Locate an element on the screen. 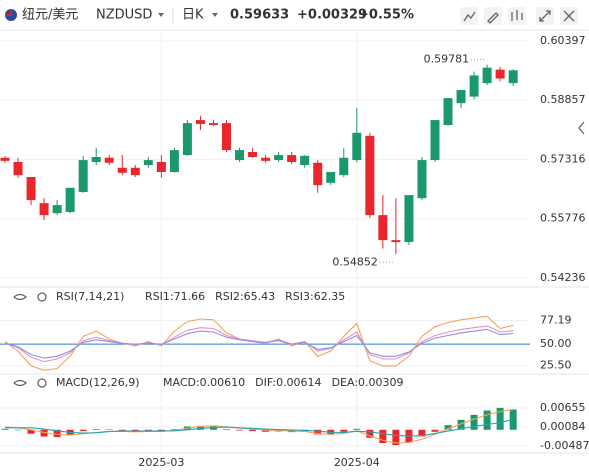 This screenshot has width=589, height=475. toolbar is located at coordinates (519, 16).